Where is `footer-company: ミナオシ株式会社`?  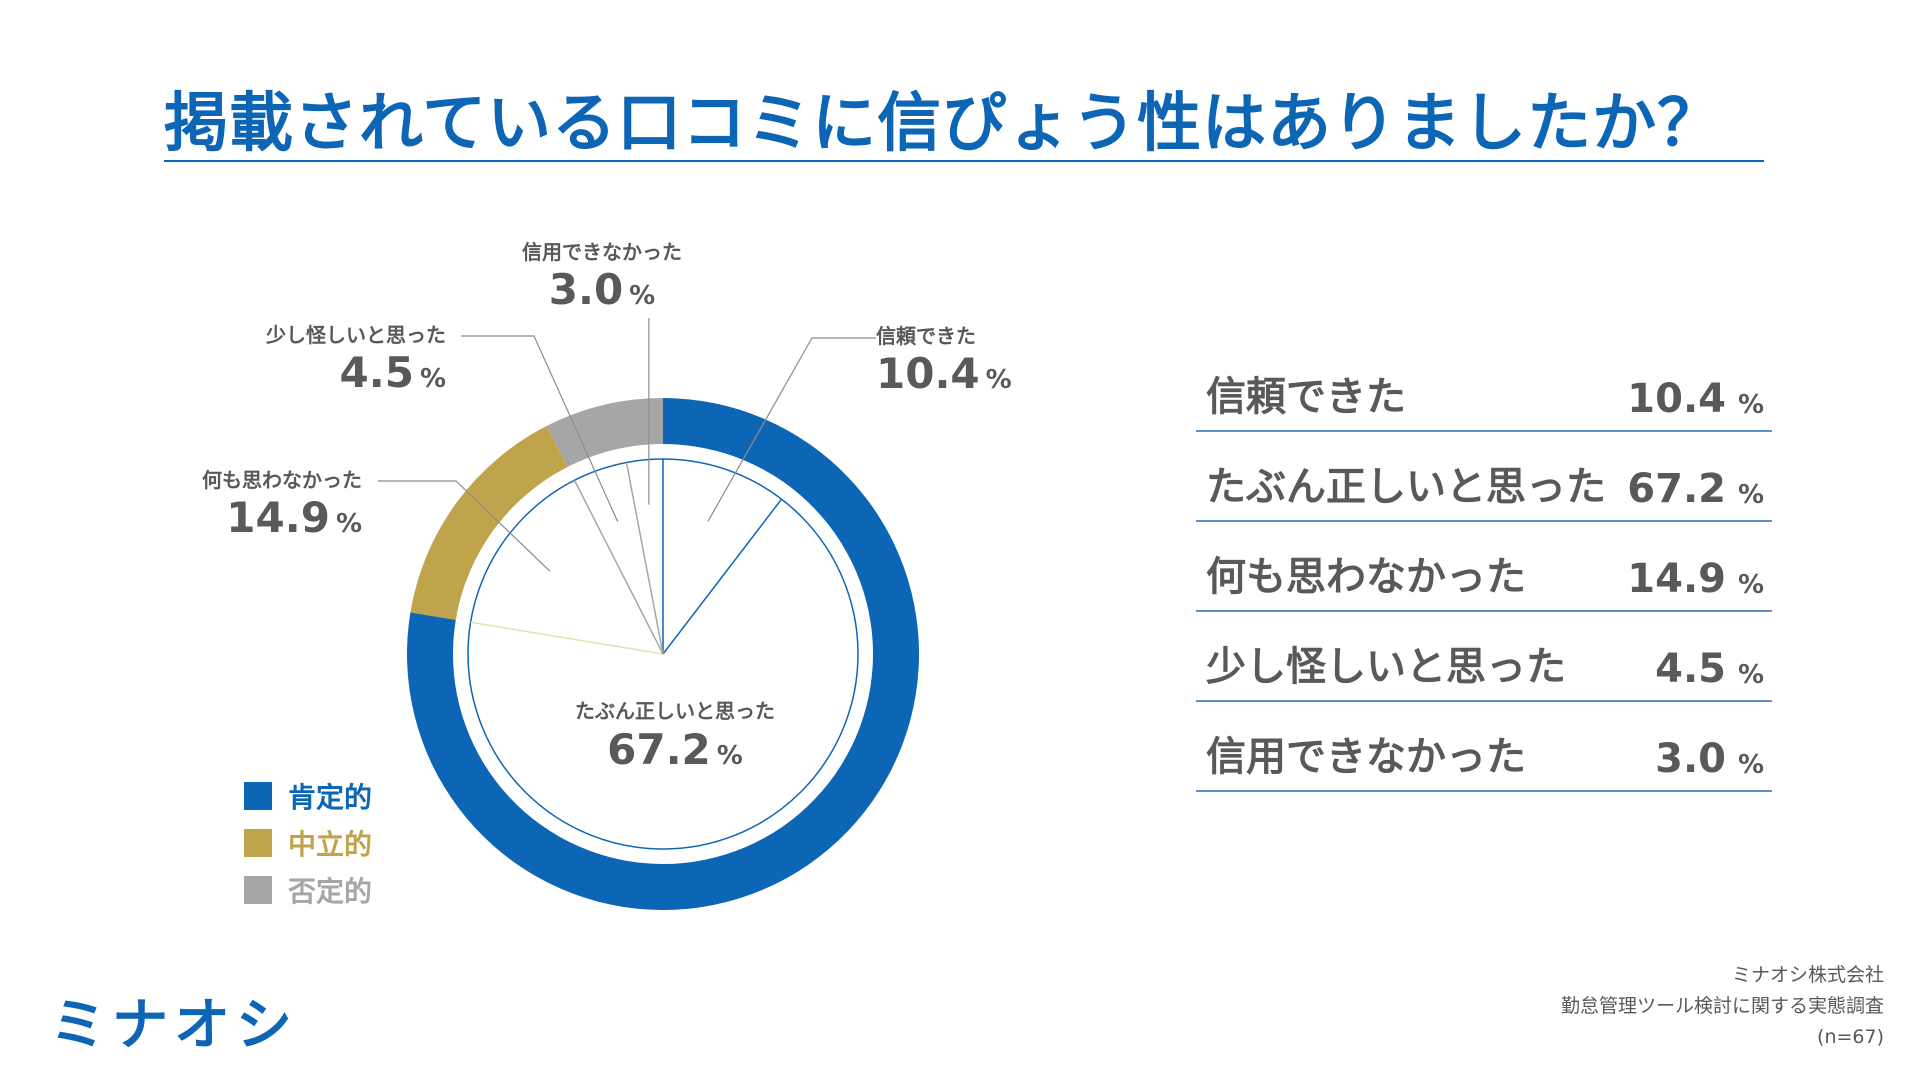 footer-company: ミナオシ株式会社 is located at coordinates (1807, 975).